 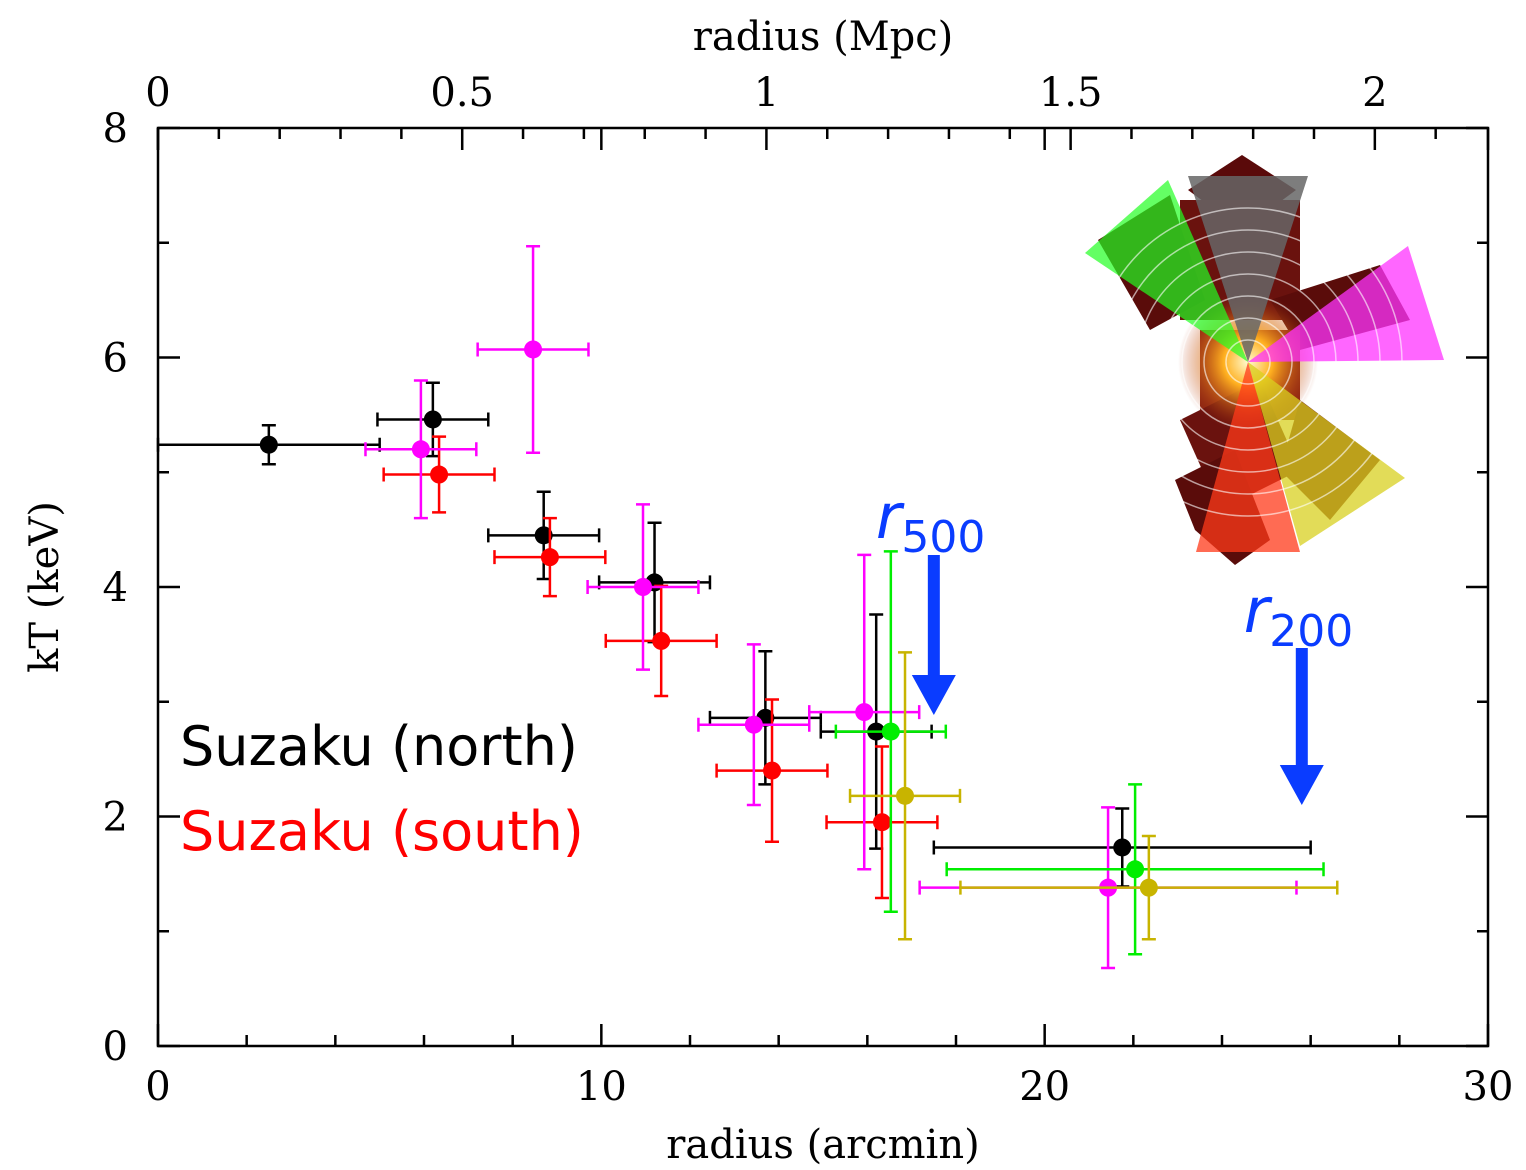 What do you see at coordinates (1374, 93) in the screenshot?
I see `x2-tick-label: 2` at bounding box center [1374, 93].